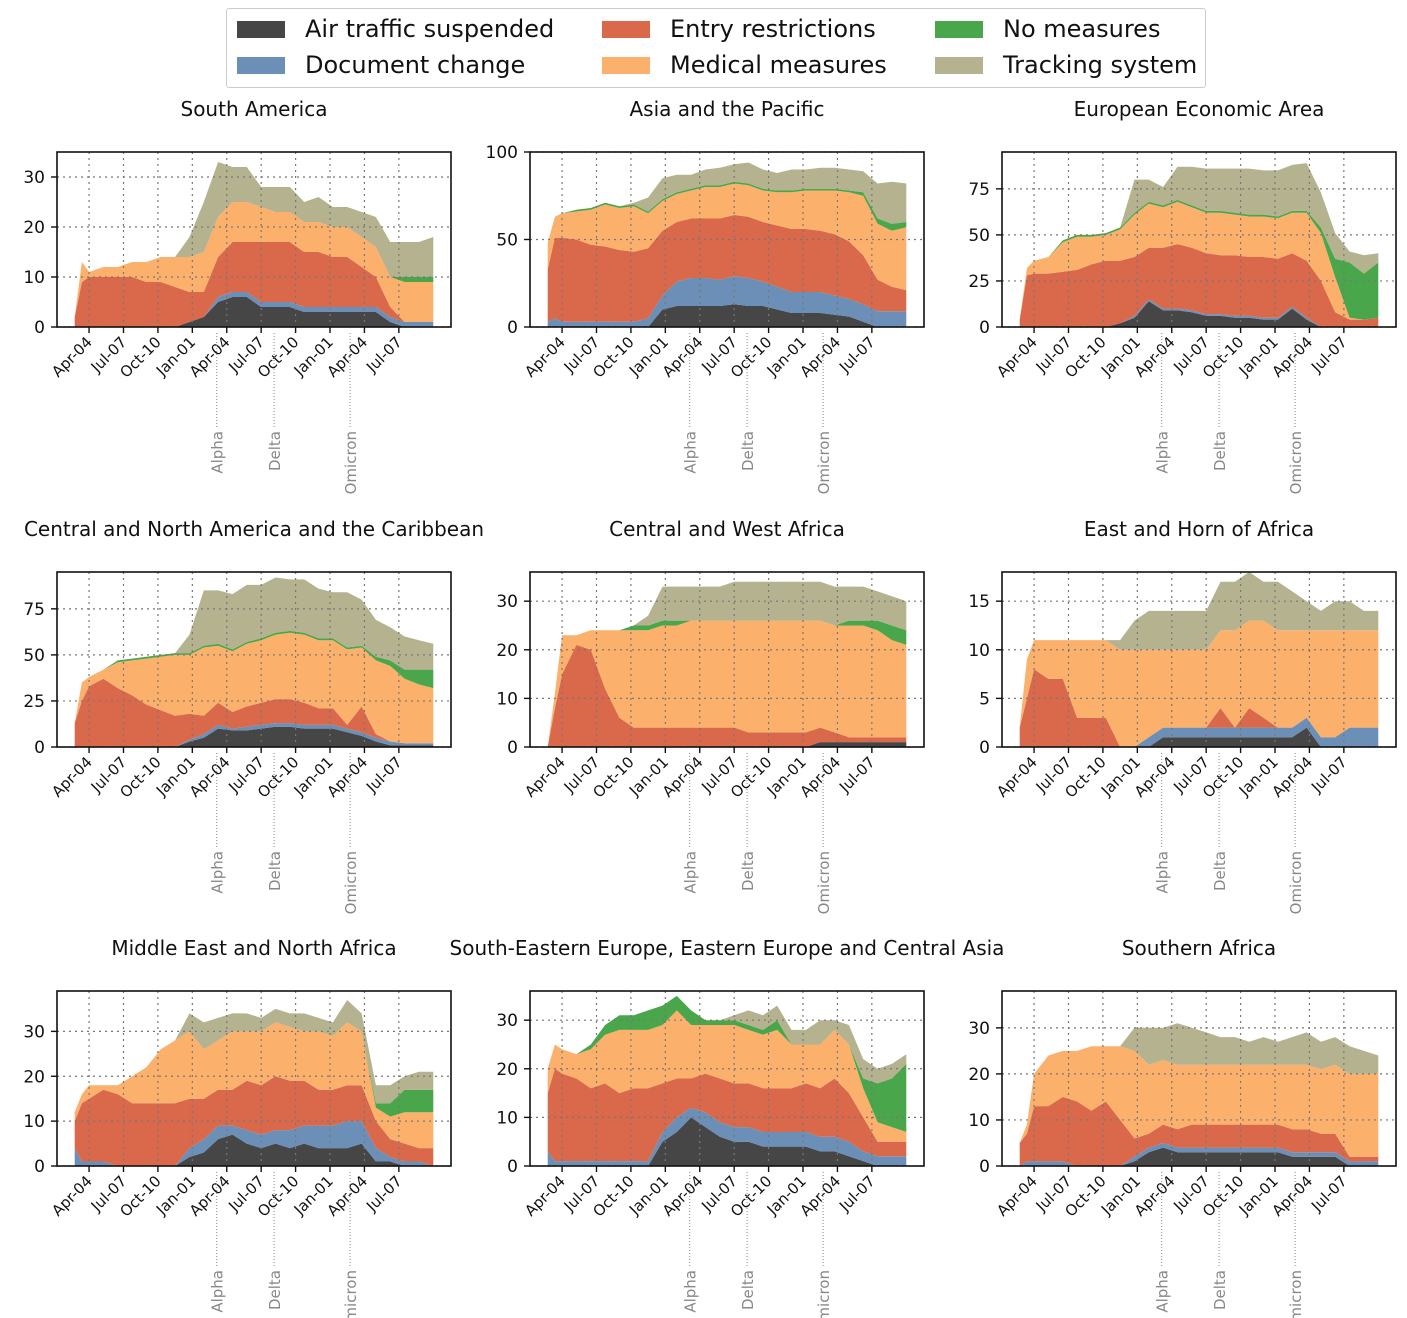 This screenshot has width=1407, height=1318. I want to click on legend-label-entry: Entry restrictions, so click(773, 29).